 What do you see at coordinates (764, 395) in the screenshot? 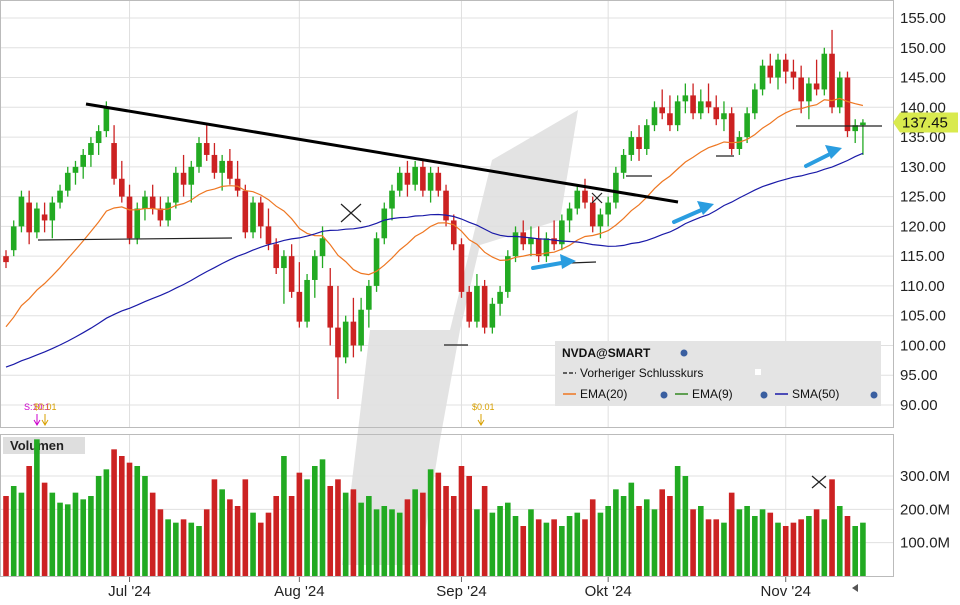
I see `ema9-settings-icon` at bounding box center [764, 395].